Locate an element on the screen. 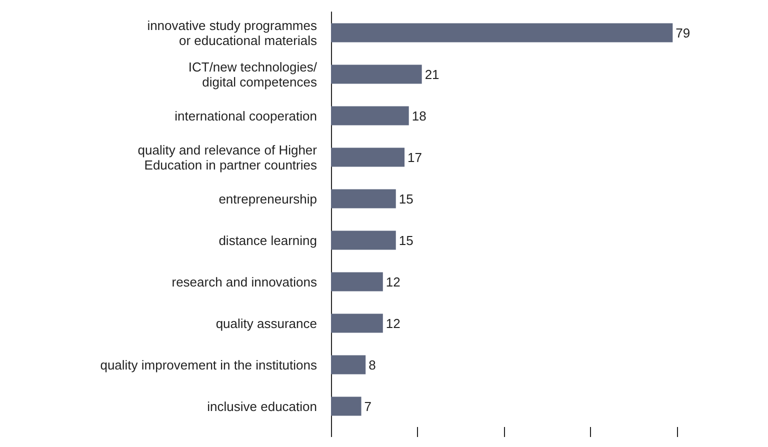 This screenshot has width=768, height=447. data-label: 79 is located at coordinates (683, 32).